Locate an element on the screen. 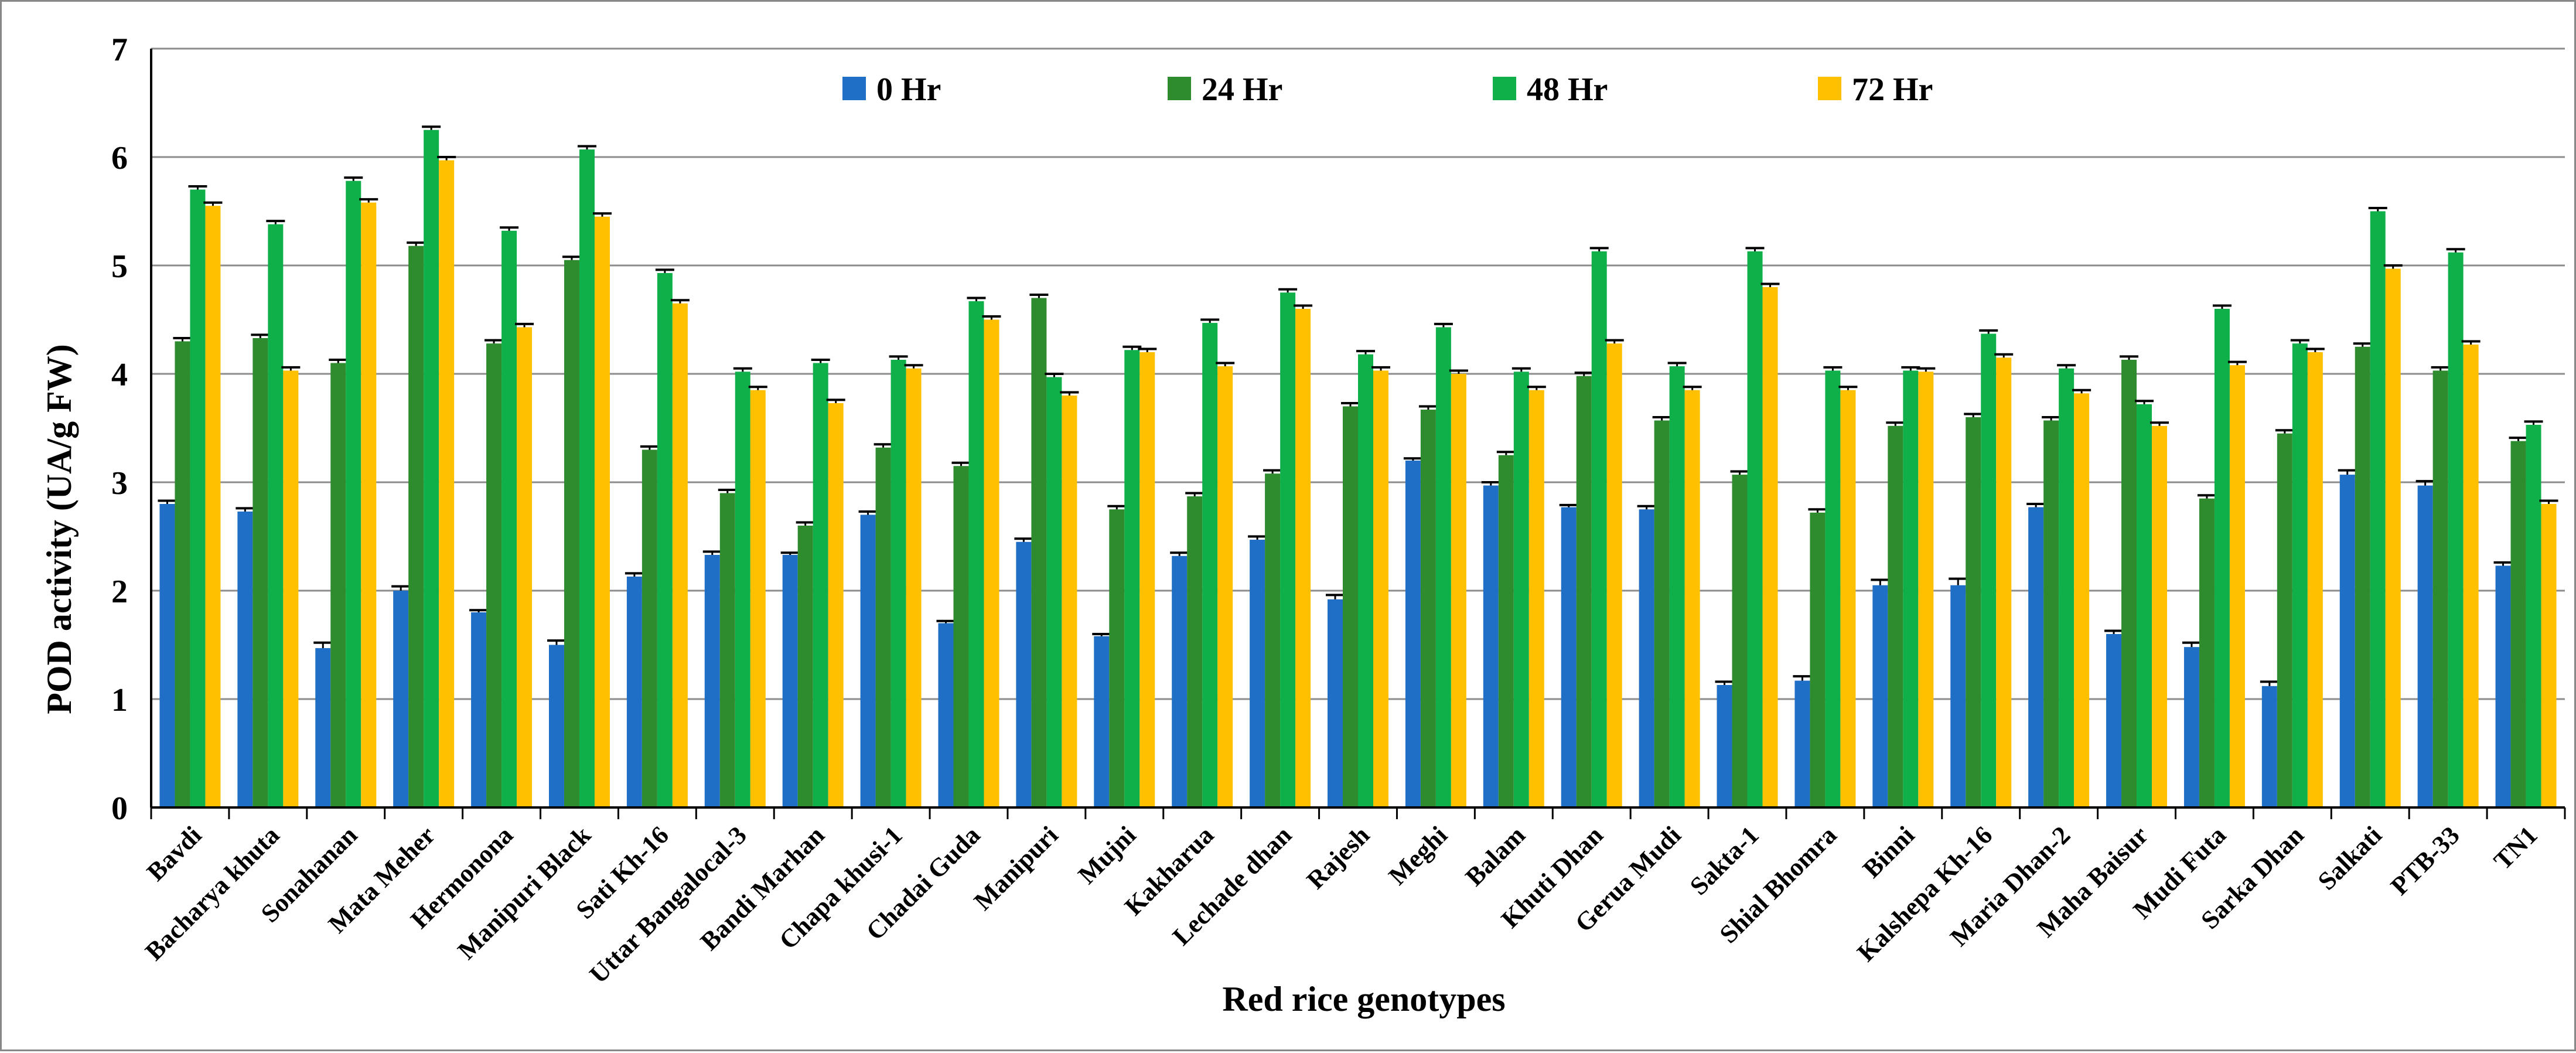 This screenshot has width=2576, height=1053. y-tick-label: 2 is located at coordinates (119, 592).